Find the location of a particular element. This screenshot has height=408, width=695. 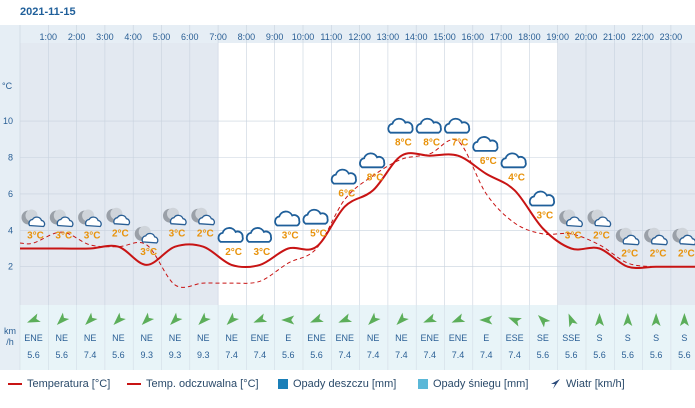

hour-label: 12:00 is located at coordinates (359, 37).